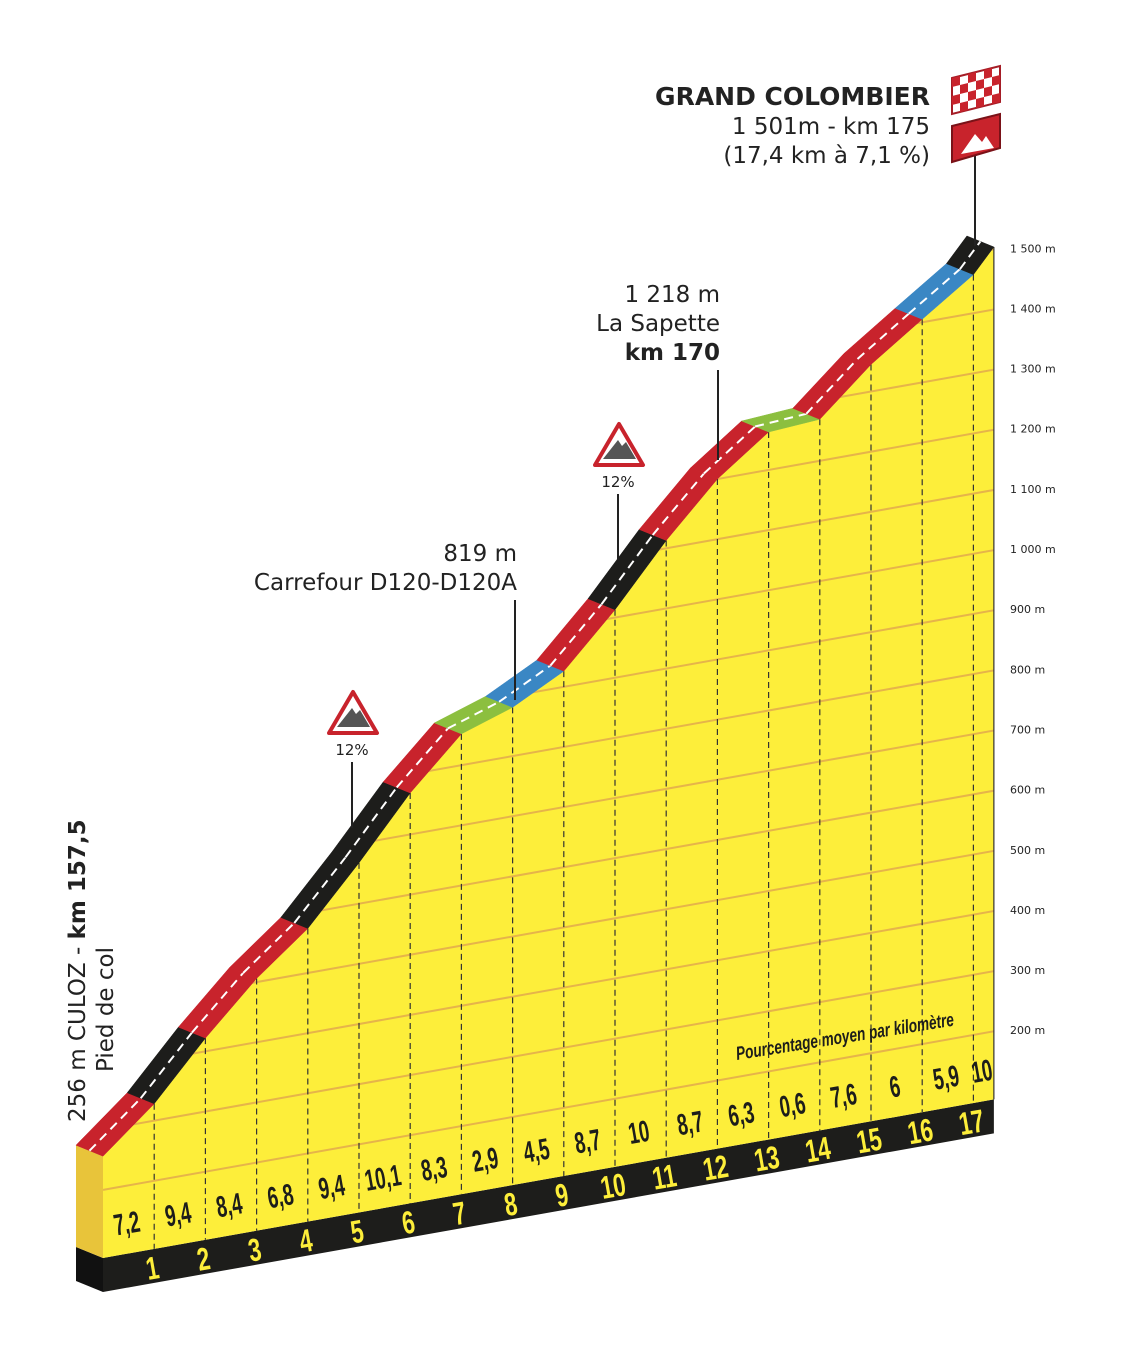 This screenshot has width=1122, height=1358. What do you see at coordinates (485, 1160) in the screenshot?
I see `gradient-label: 2,9` at bounding box center [485, 1160].